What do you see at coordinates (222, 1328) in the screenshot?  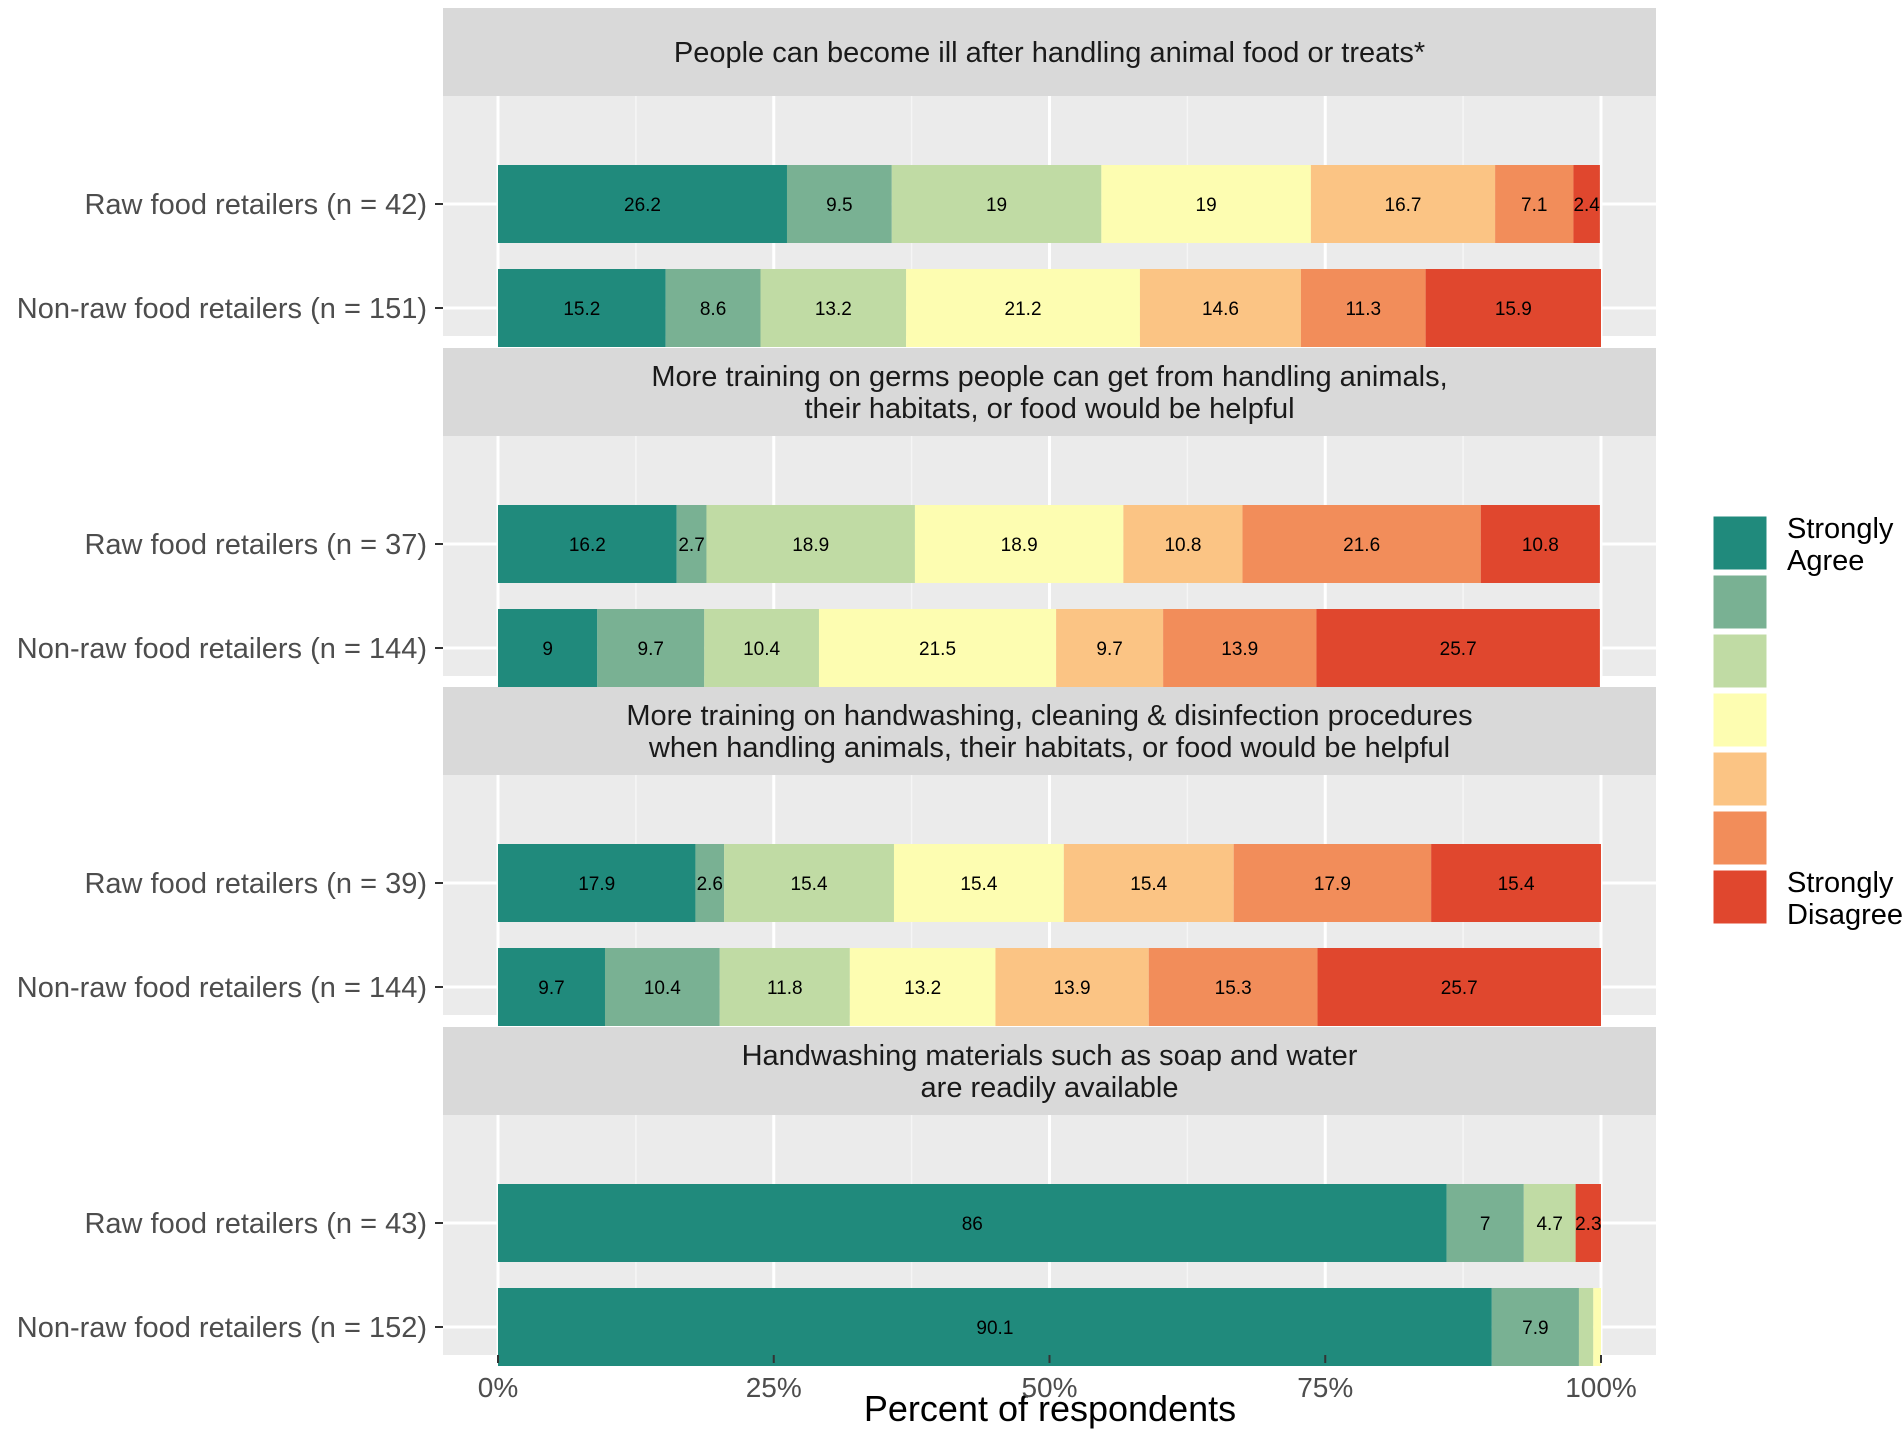 I see `row-label: Non-raw food retailers (n = 152)` at bounding box center [222, 1328].